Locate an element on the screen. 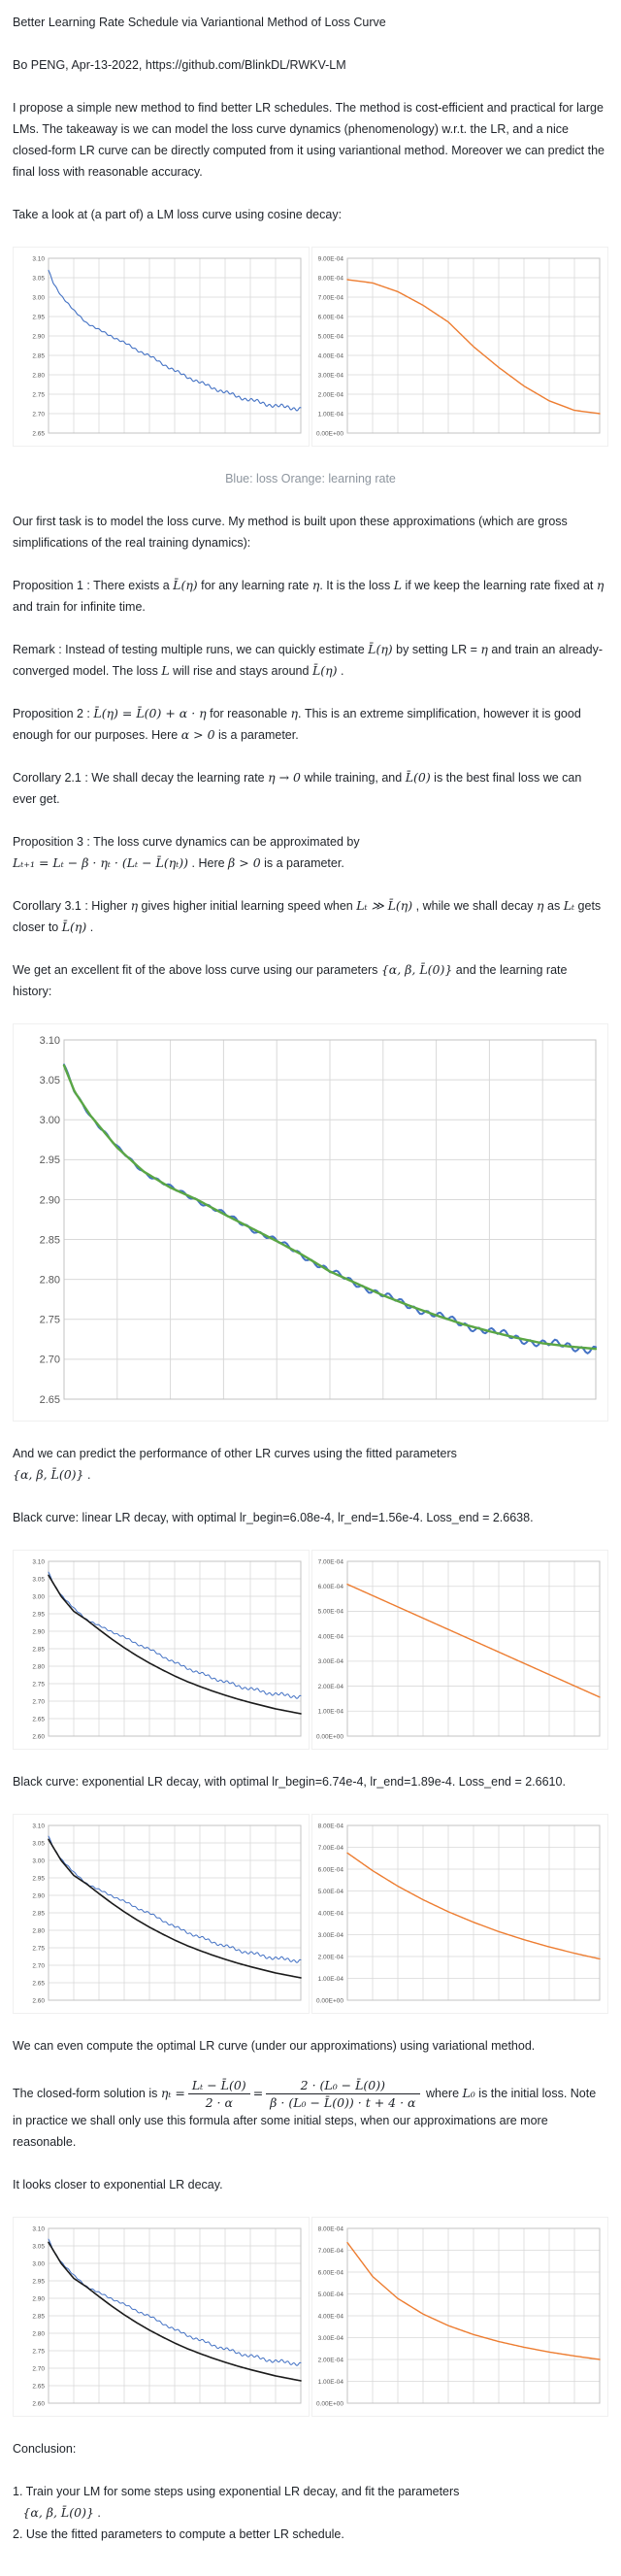  series-fitted-model-loss is located at coordinates (330, 1207).